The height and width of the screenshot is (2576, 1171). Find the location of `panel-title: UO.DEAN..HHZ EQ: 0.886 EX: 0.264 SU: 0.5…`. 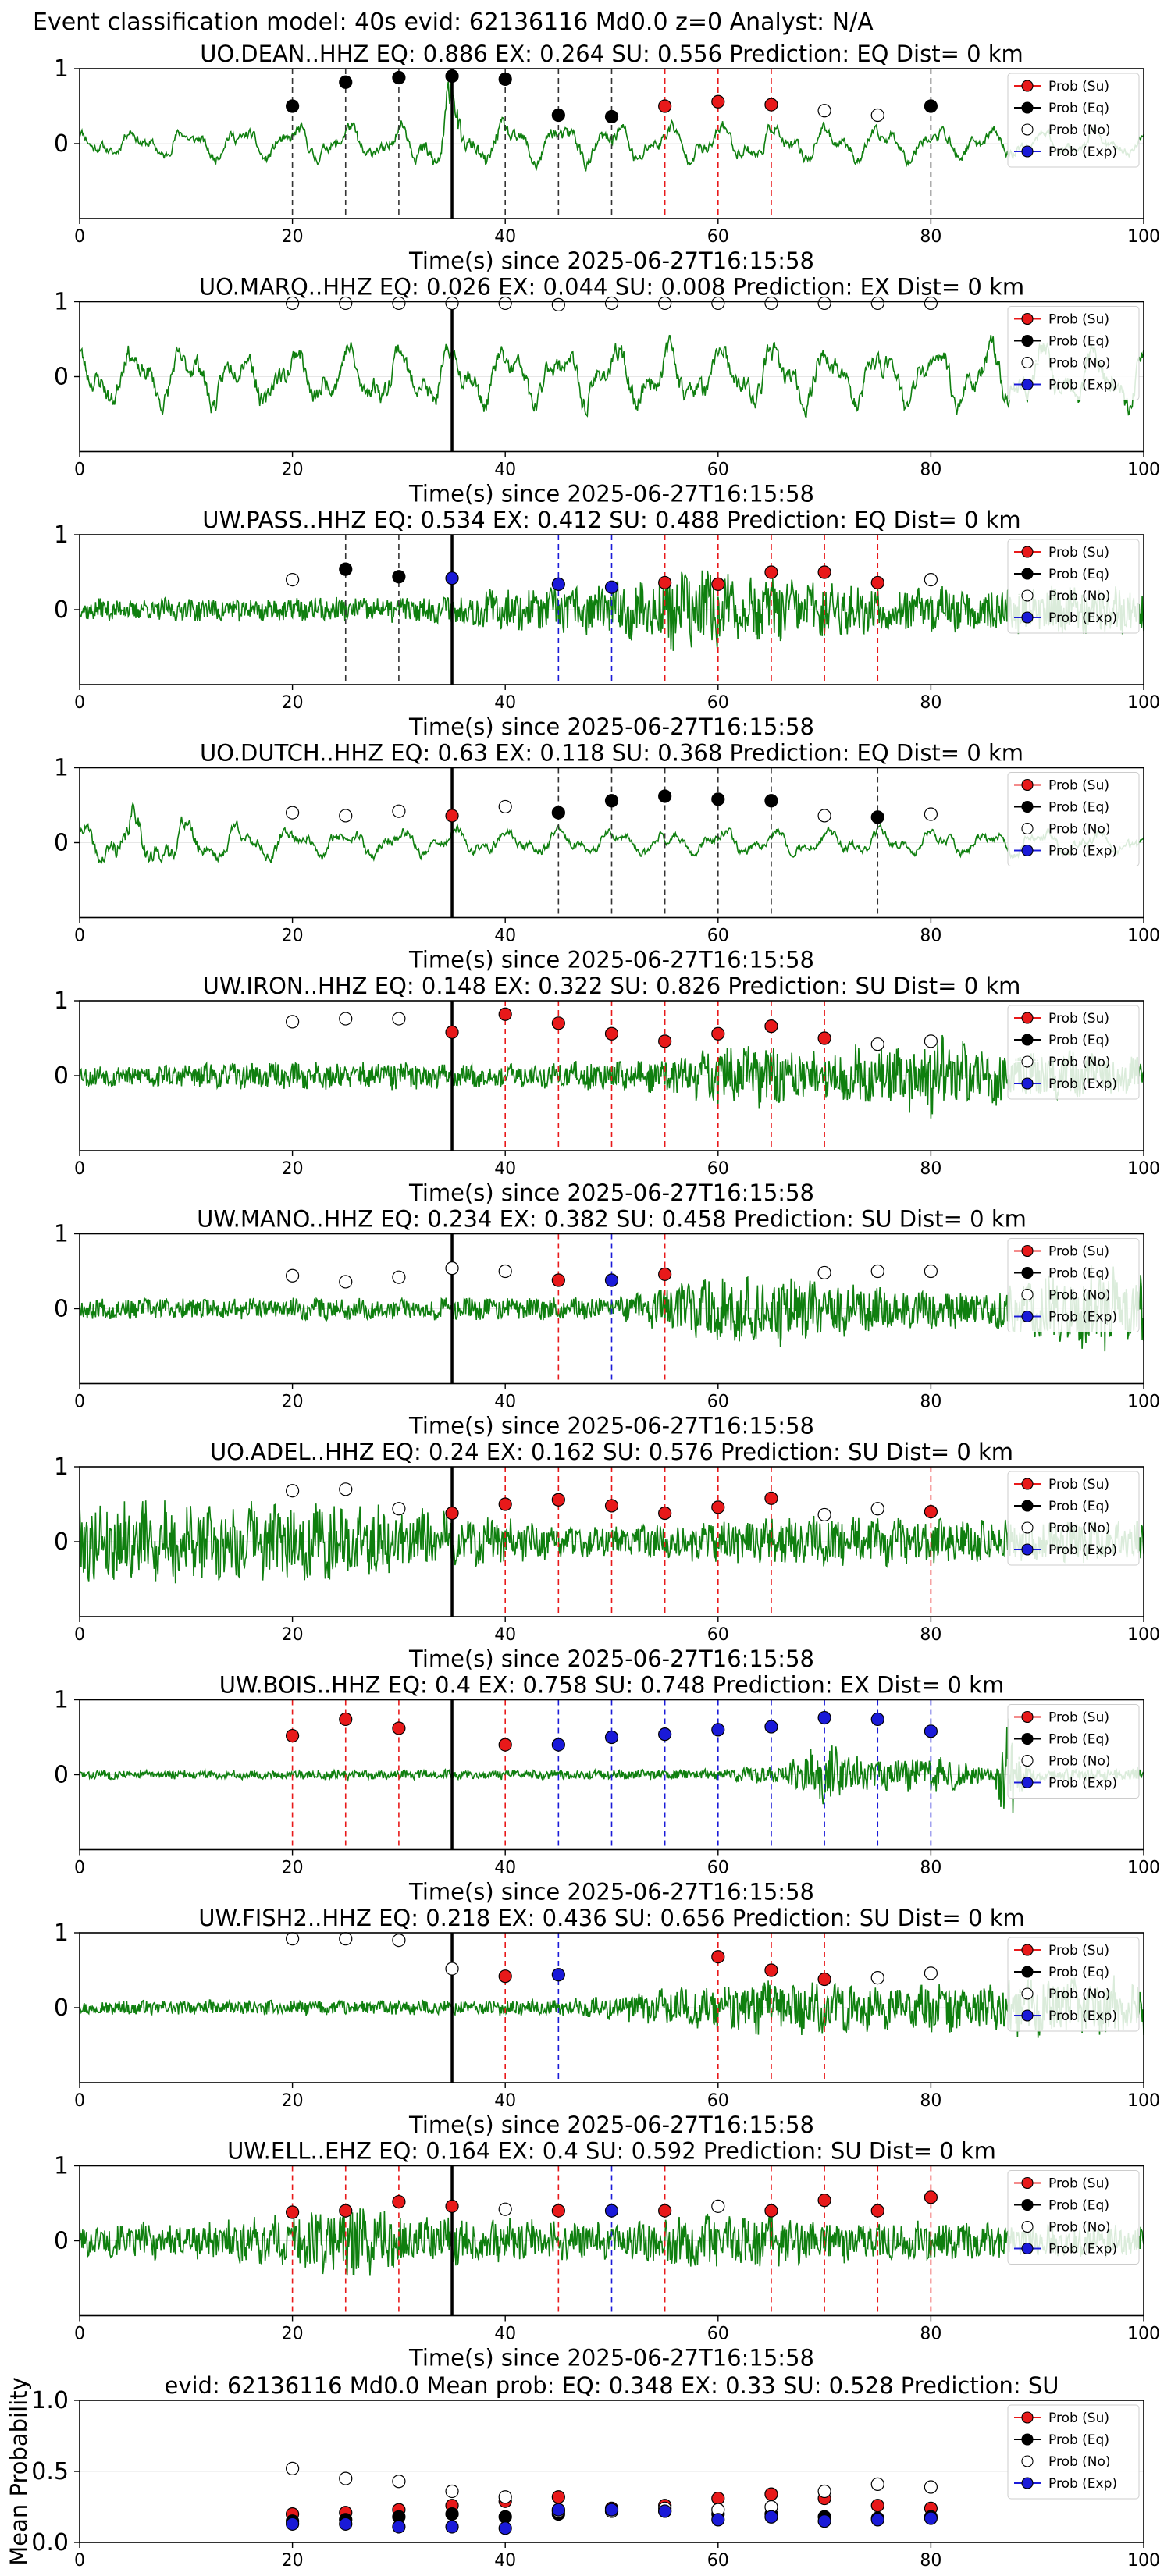

panel-title: UO.DEAN..HHZ EQ: 0.886 EX: 0.264 SU: 0.5… is located at coordinates (611, 54).